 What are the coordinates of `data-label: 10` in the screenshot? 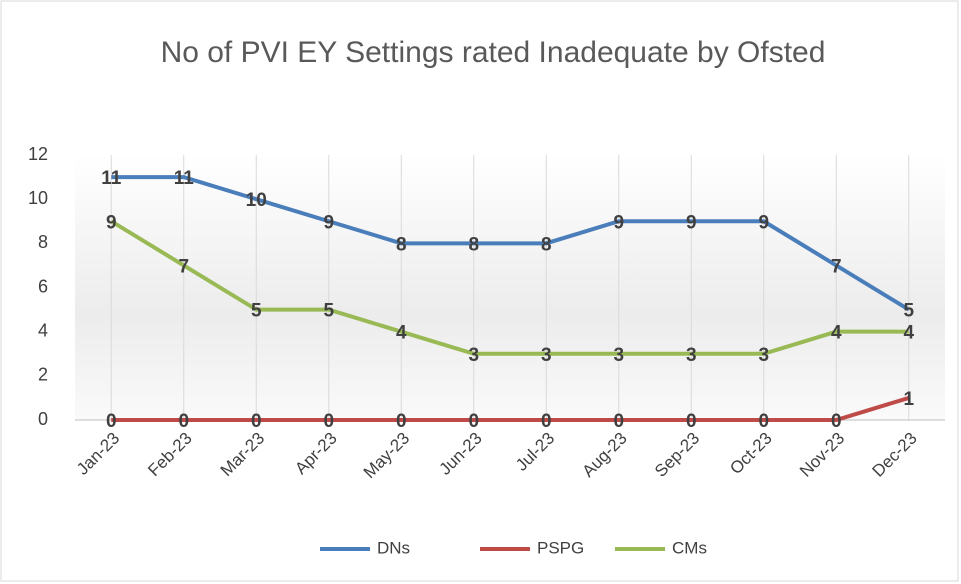 It's located at (256, 200).